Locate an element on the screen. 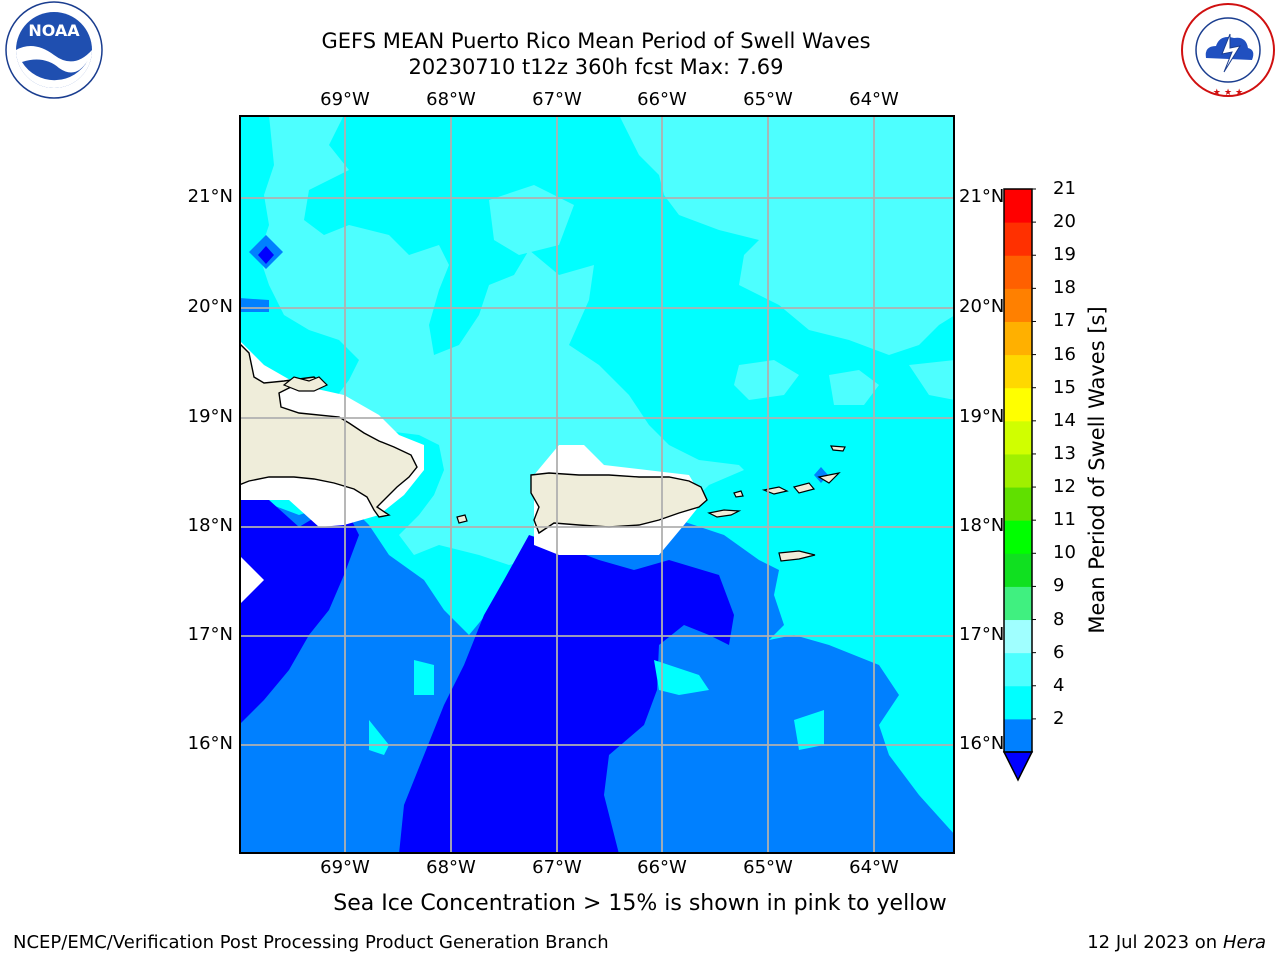 Image resolution: width=1280 pixels, height=960 pixels. footer-date-text: 12 Jul 2023 on is located at coordinates (1152, 942).